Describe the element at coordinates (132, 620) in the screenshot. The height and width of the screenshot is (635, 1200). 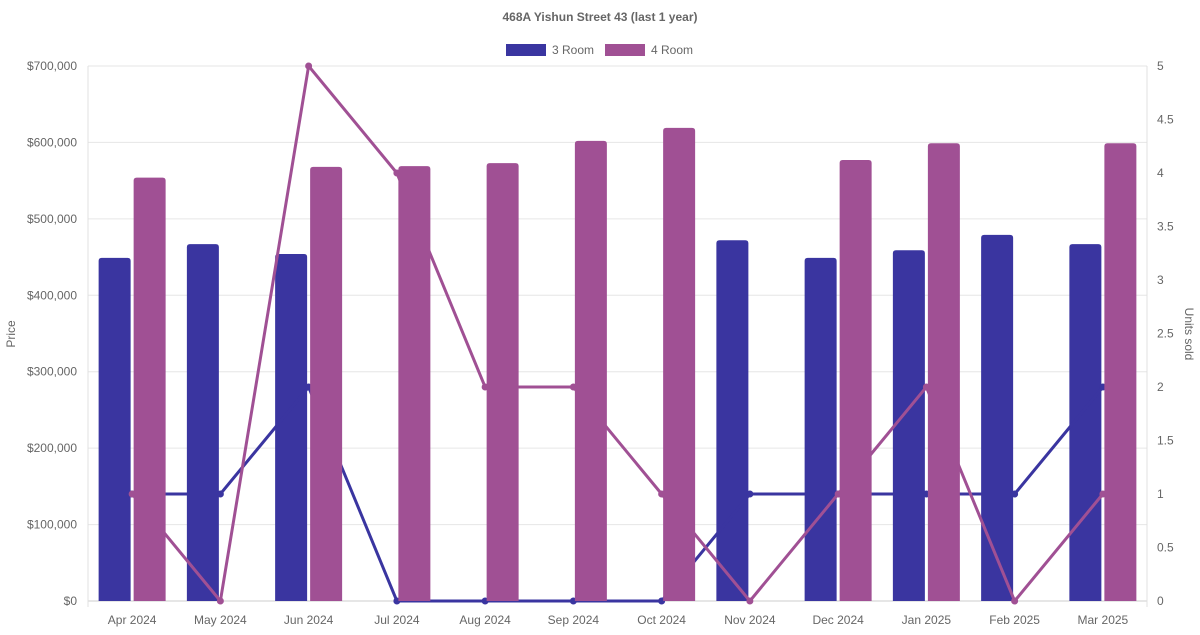
I see `x-tick-label: Apr 2024` at that location.